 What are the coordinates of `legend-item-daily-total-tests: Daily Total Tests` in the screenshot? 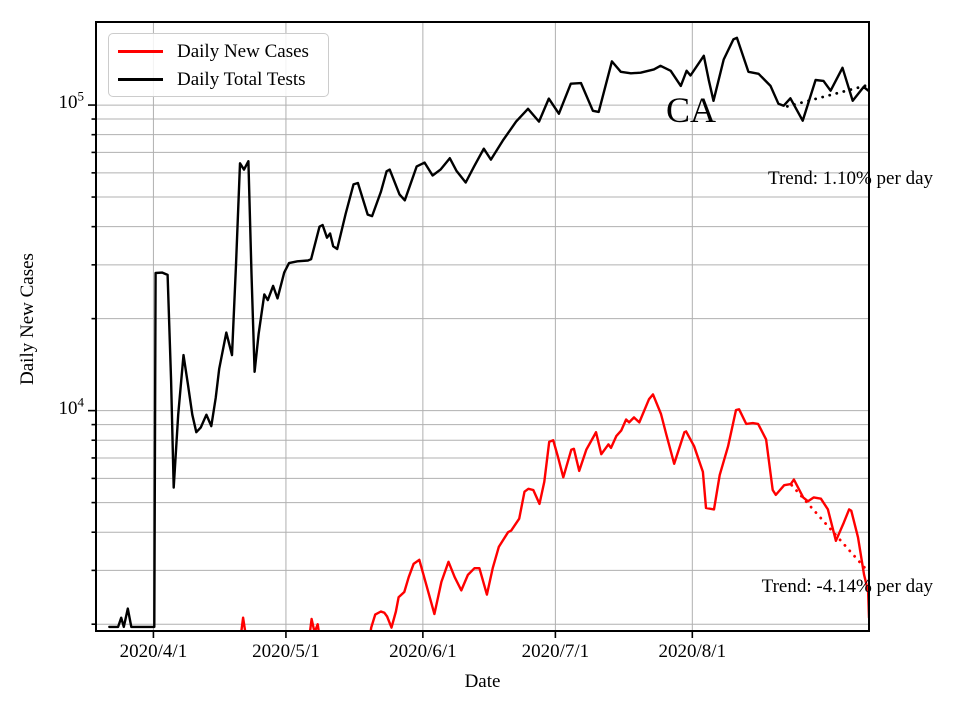 It's located at (218, 79).